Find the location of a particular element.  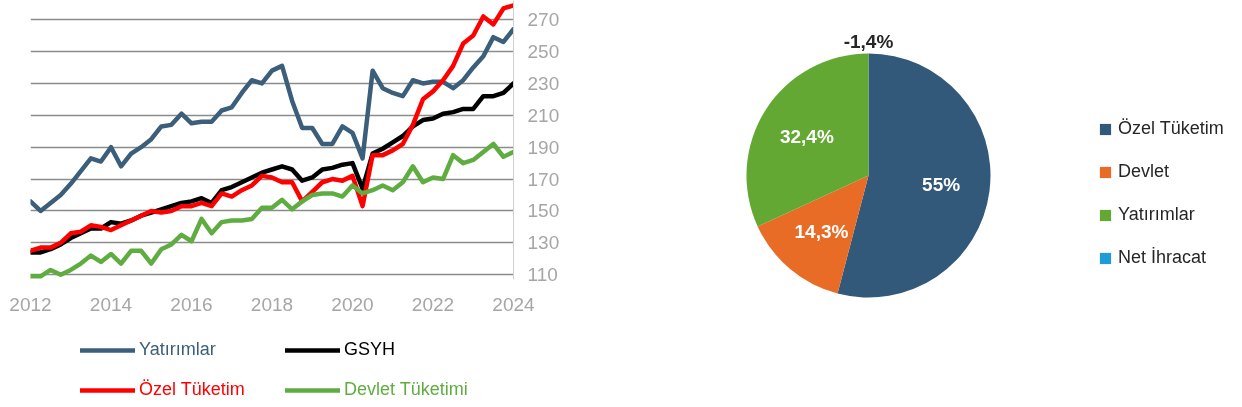

x-tick-label: 2024 is located at coordinates (514, 304).